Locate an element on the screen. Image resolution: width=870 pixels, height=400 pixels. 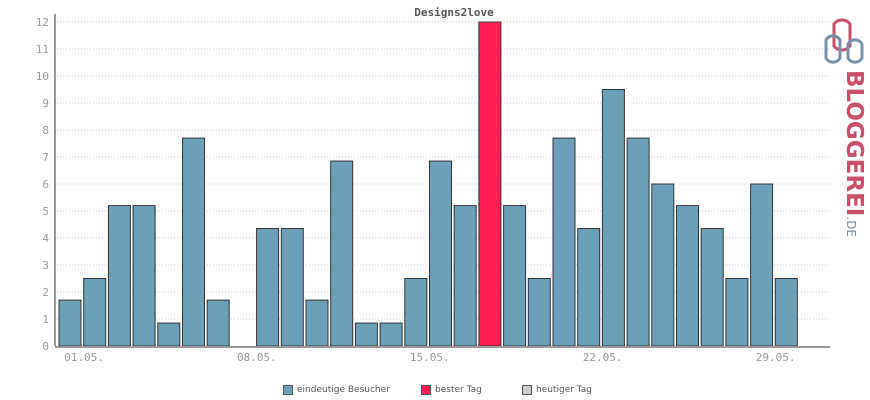
logo-icon is located at coordinates (844, 41).